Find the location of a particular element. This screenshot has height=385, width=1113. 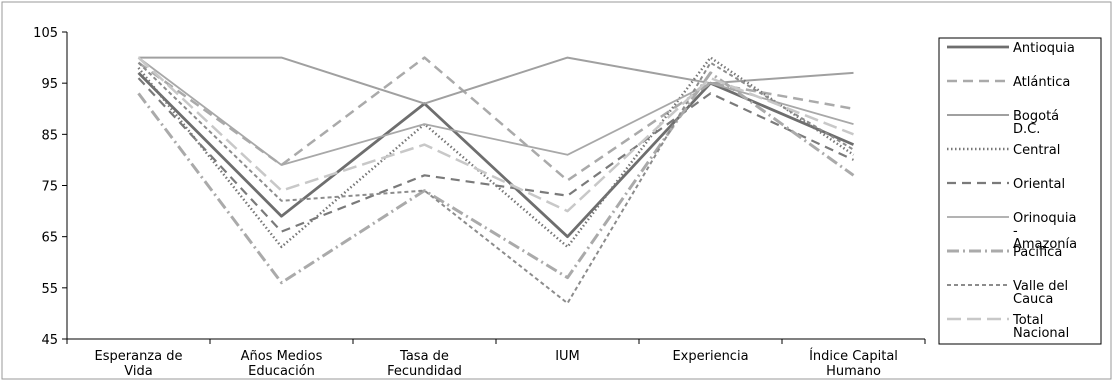

legend-label-line: Oriental is located at coordinates (1039, 184).